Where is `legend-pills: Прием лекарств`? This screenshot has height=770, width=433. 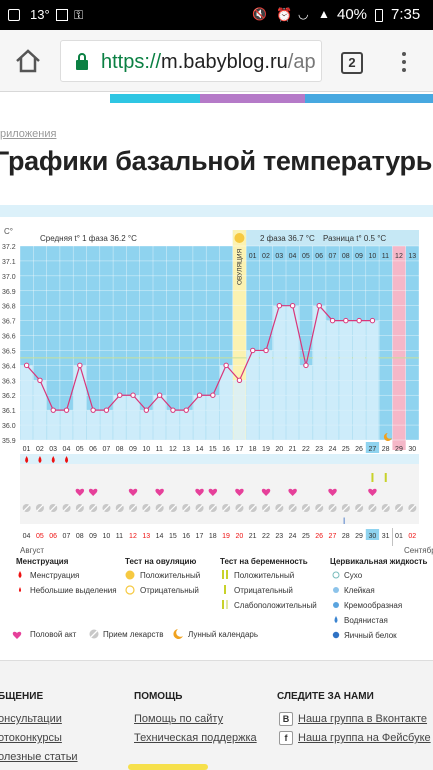 legend-pills: Прием лекарств is located at coordinates (133, 634).